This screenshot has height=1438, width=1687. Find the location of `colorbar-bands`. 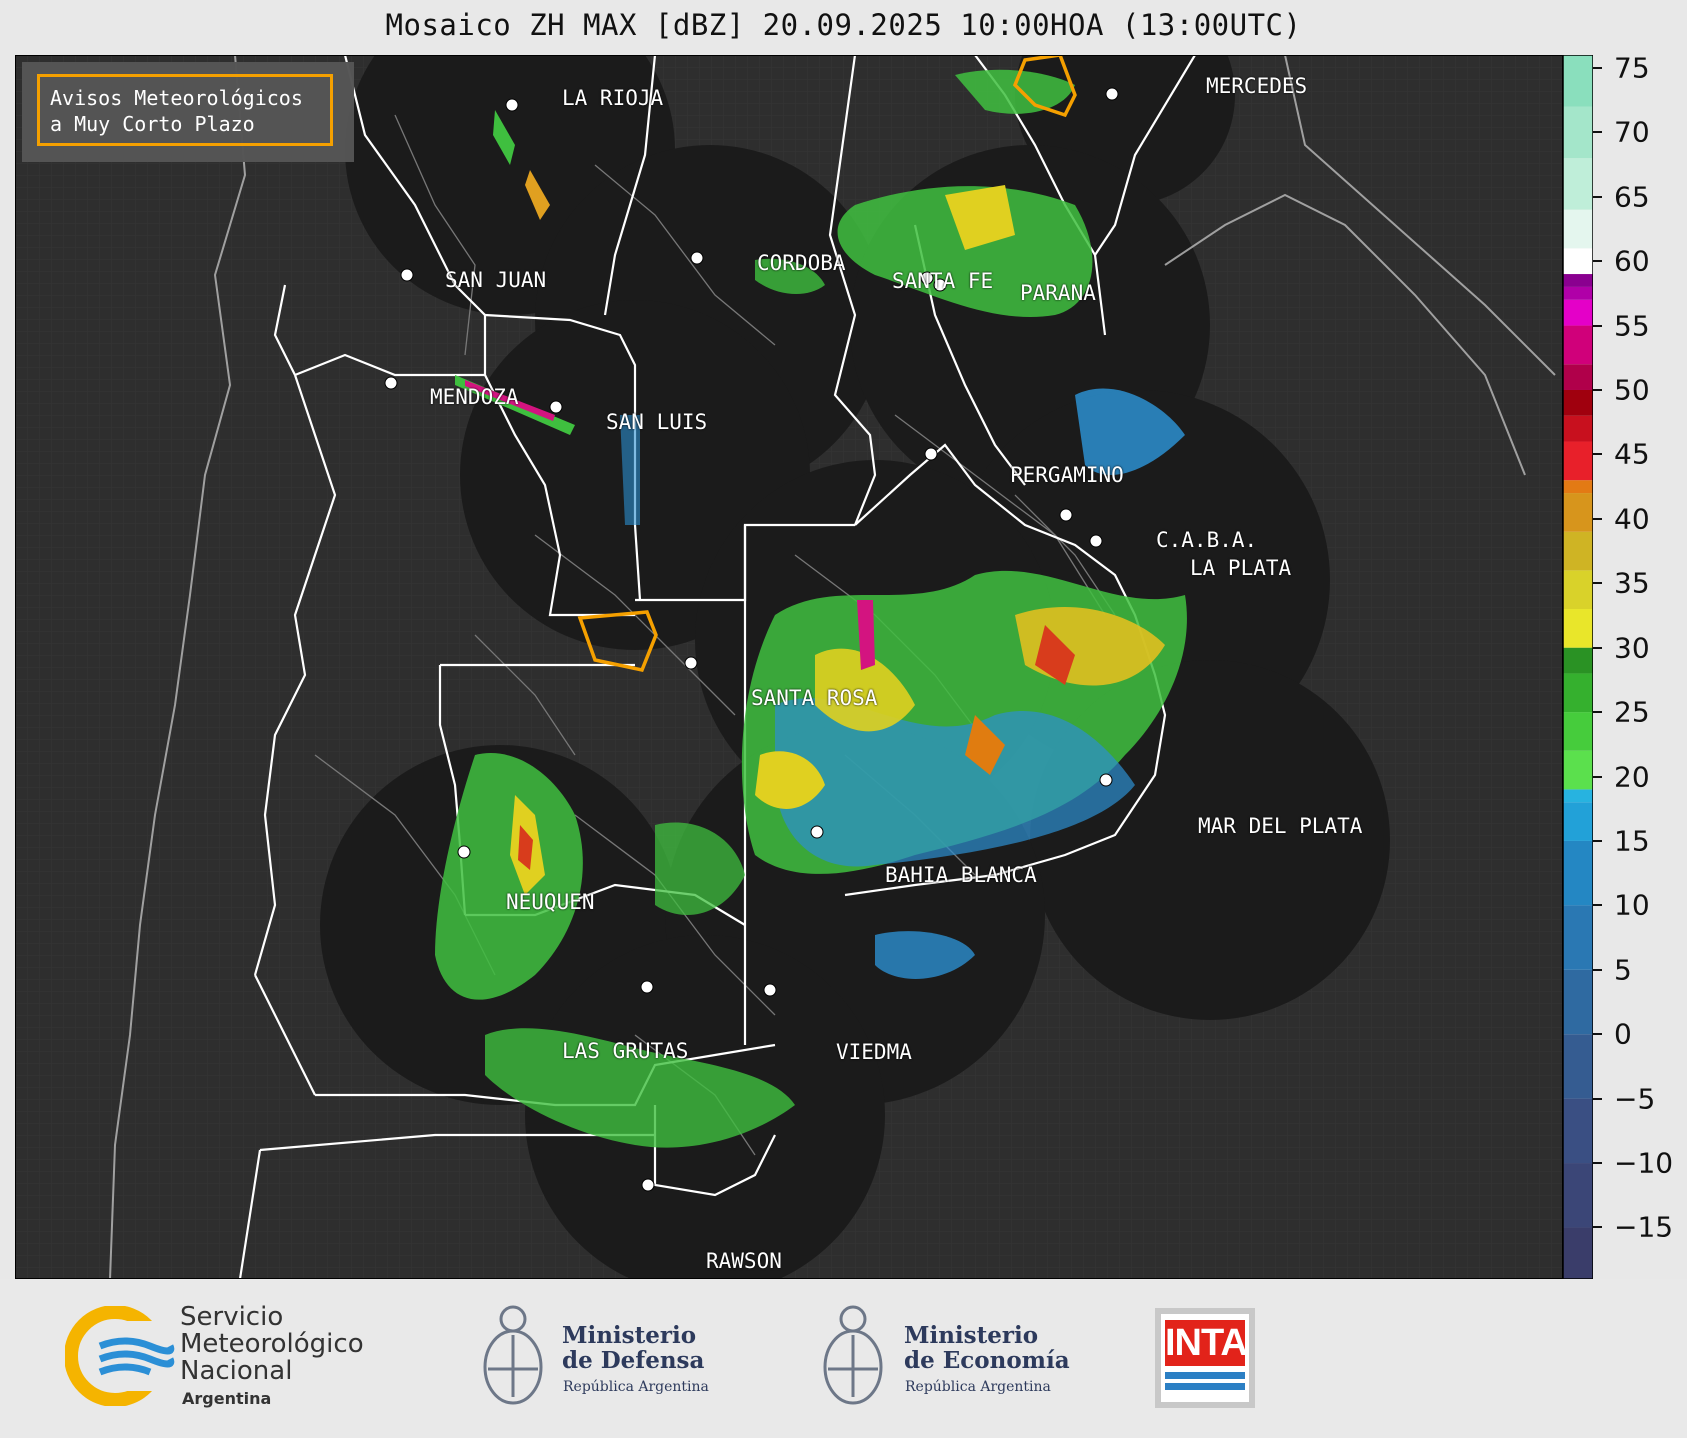

colorbar-bands is located at coordinates (1578, 667).